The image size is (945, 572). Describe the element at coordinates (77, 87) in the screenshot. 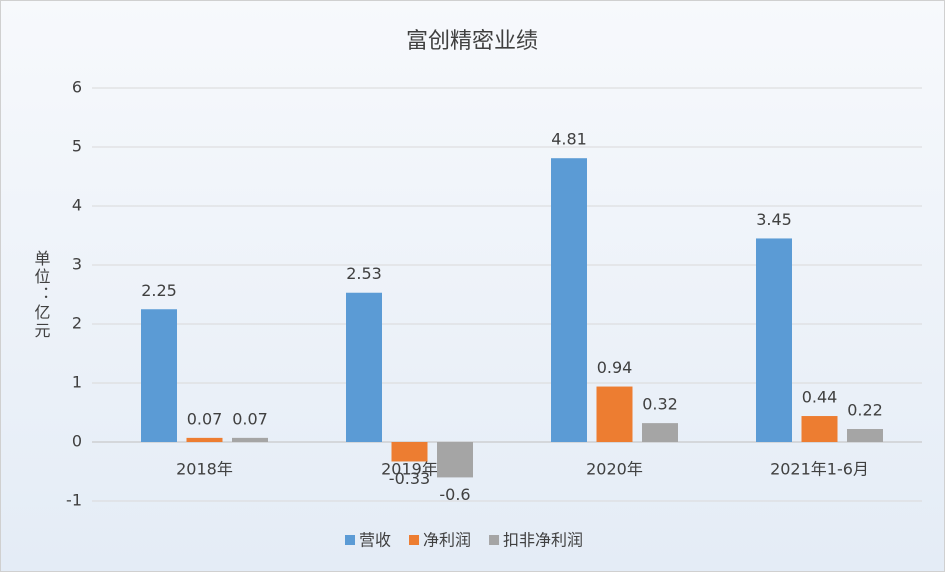

I see `y-tick-label: 6` at that location.